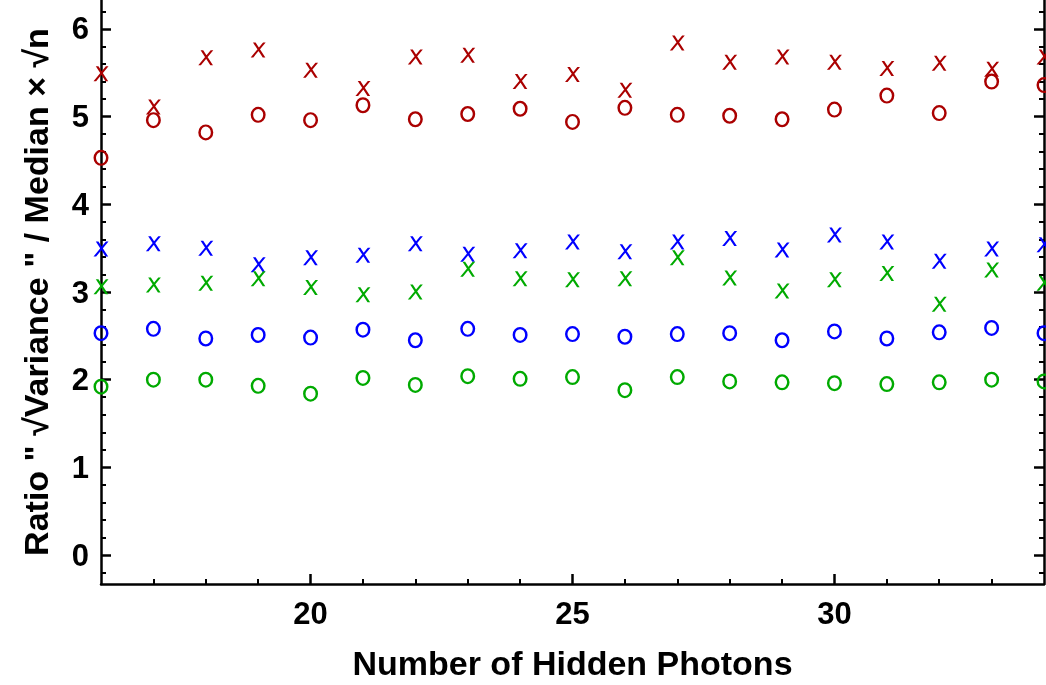 The width and height of the screenshot is (1046, 685). I want to click on y-tick-label: 6, so click(80, 29).